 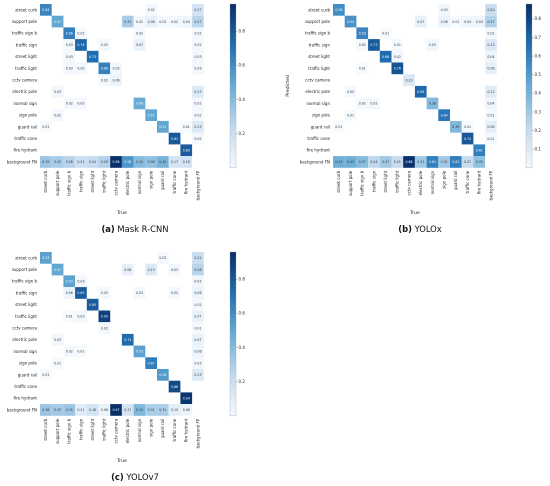 What do you see at coordinates (338, 10) in the screenshot?
I see `cell-value-label: 0.56` at bounding box center [338, 10].